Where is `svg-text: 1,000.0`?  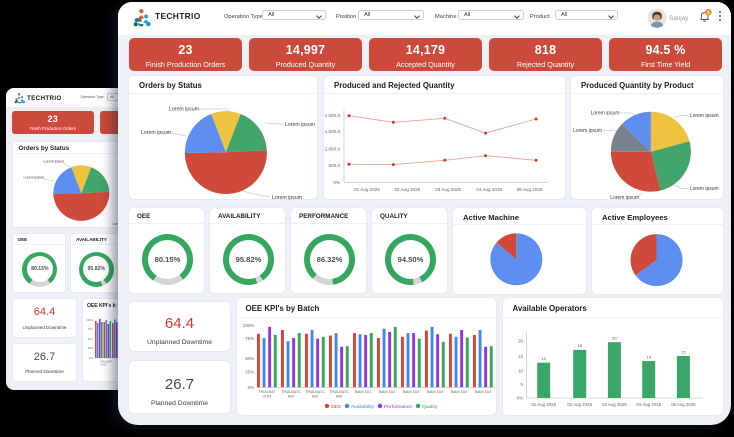
svg-text: 1,000.0 is located at coordinates (333, 149).